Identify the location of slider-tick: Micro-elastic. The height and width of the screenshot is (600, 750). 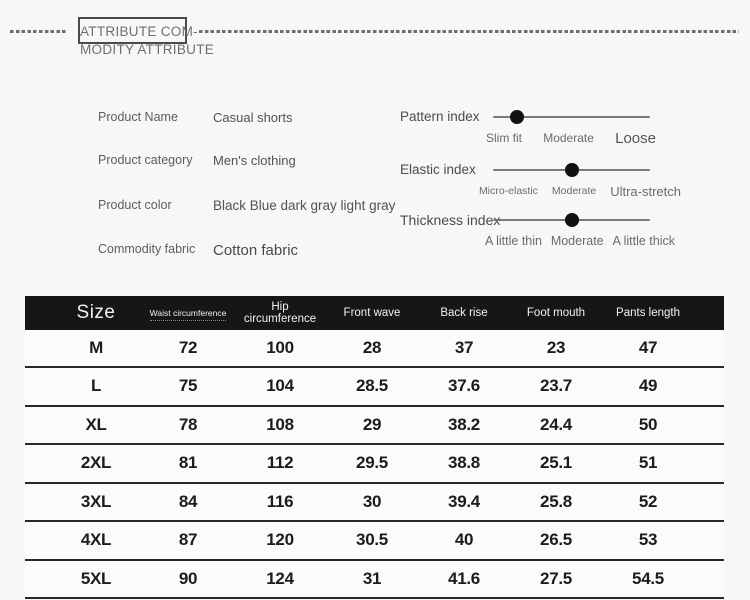
(508, 191).